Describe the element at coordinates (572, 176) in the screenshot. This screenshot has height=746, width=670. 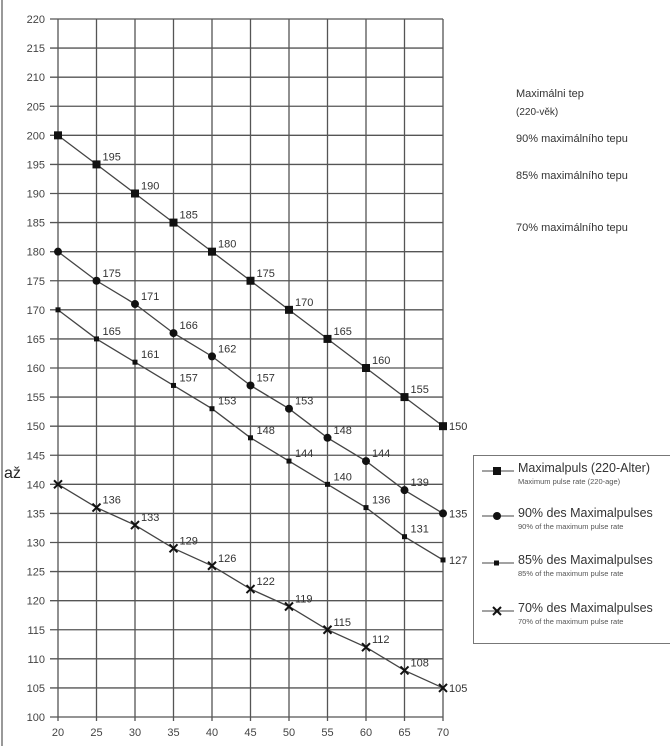
I see `czech-85-label: 85% maximálního tepu` at that location.